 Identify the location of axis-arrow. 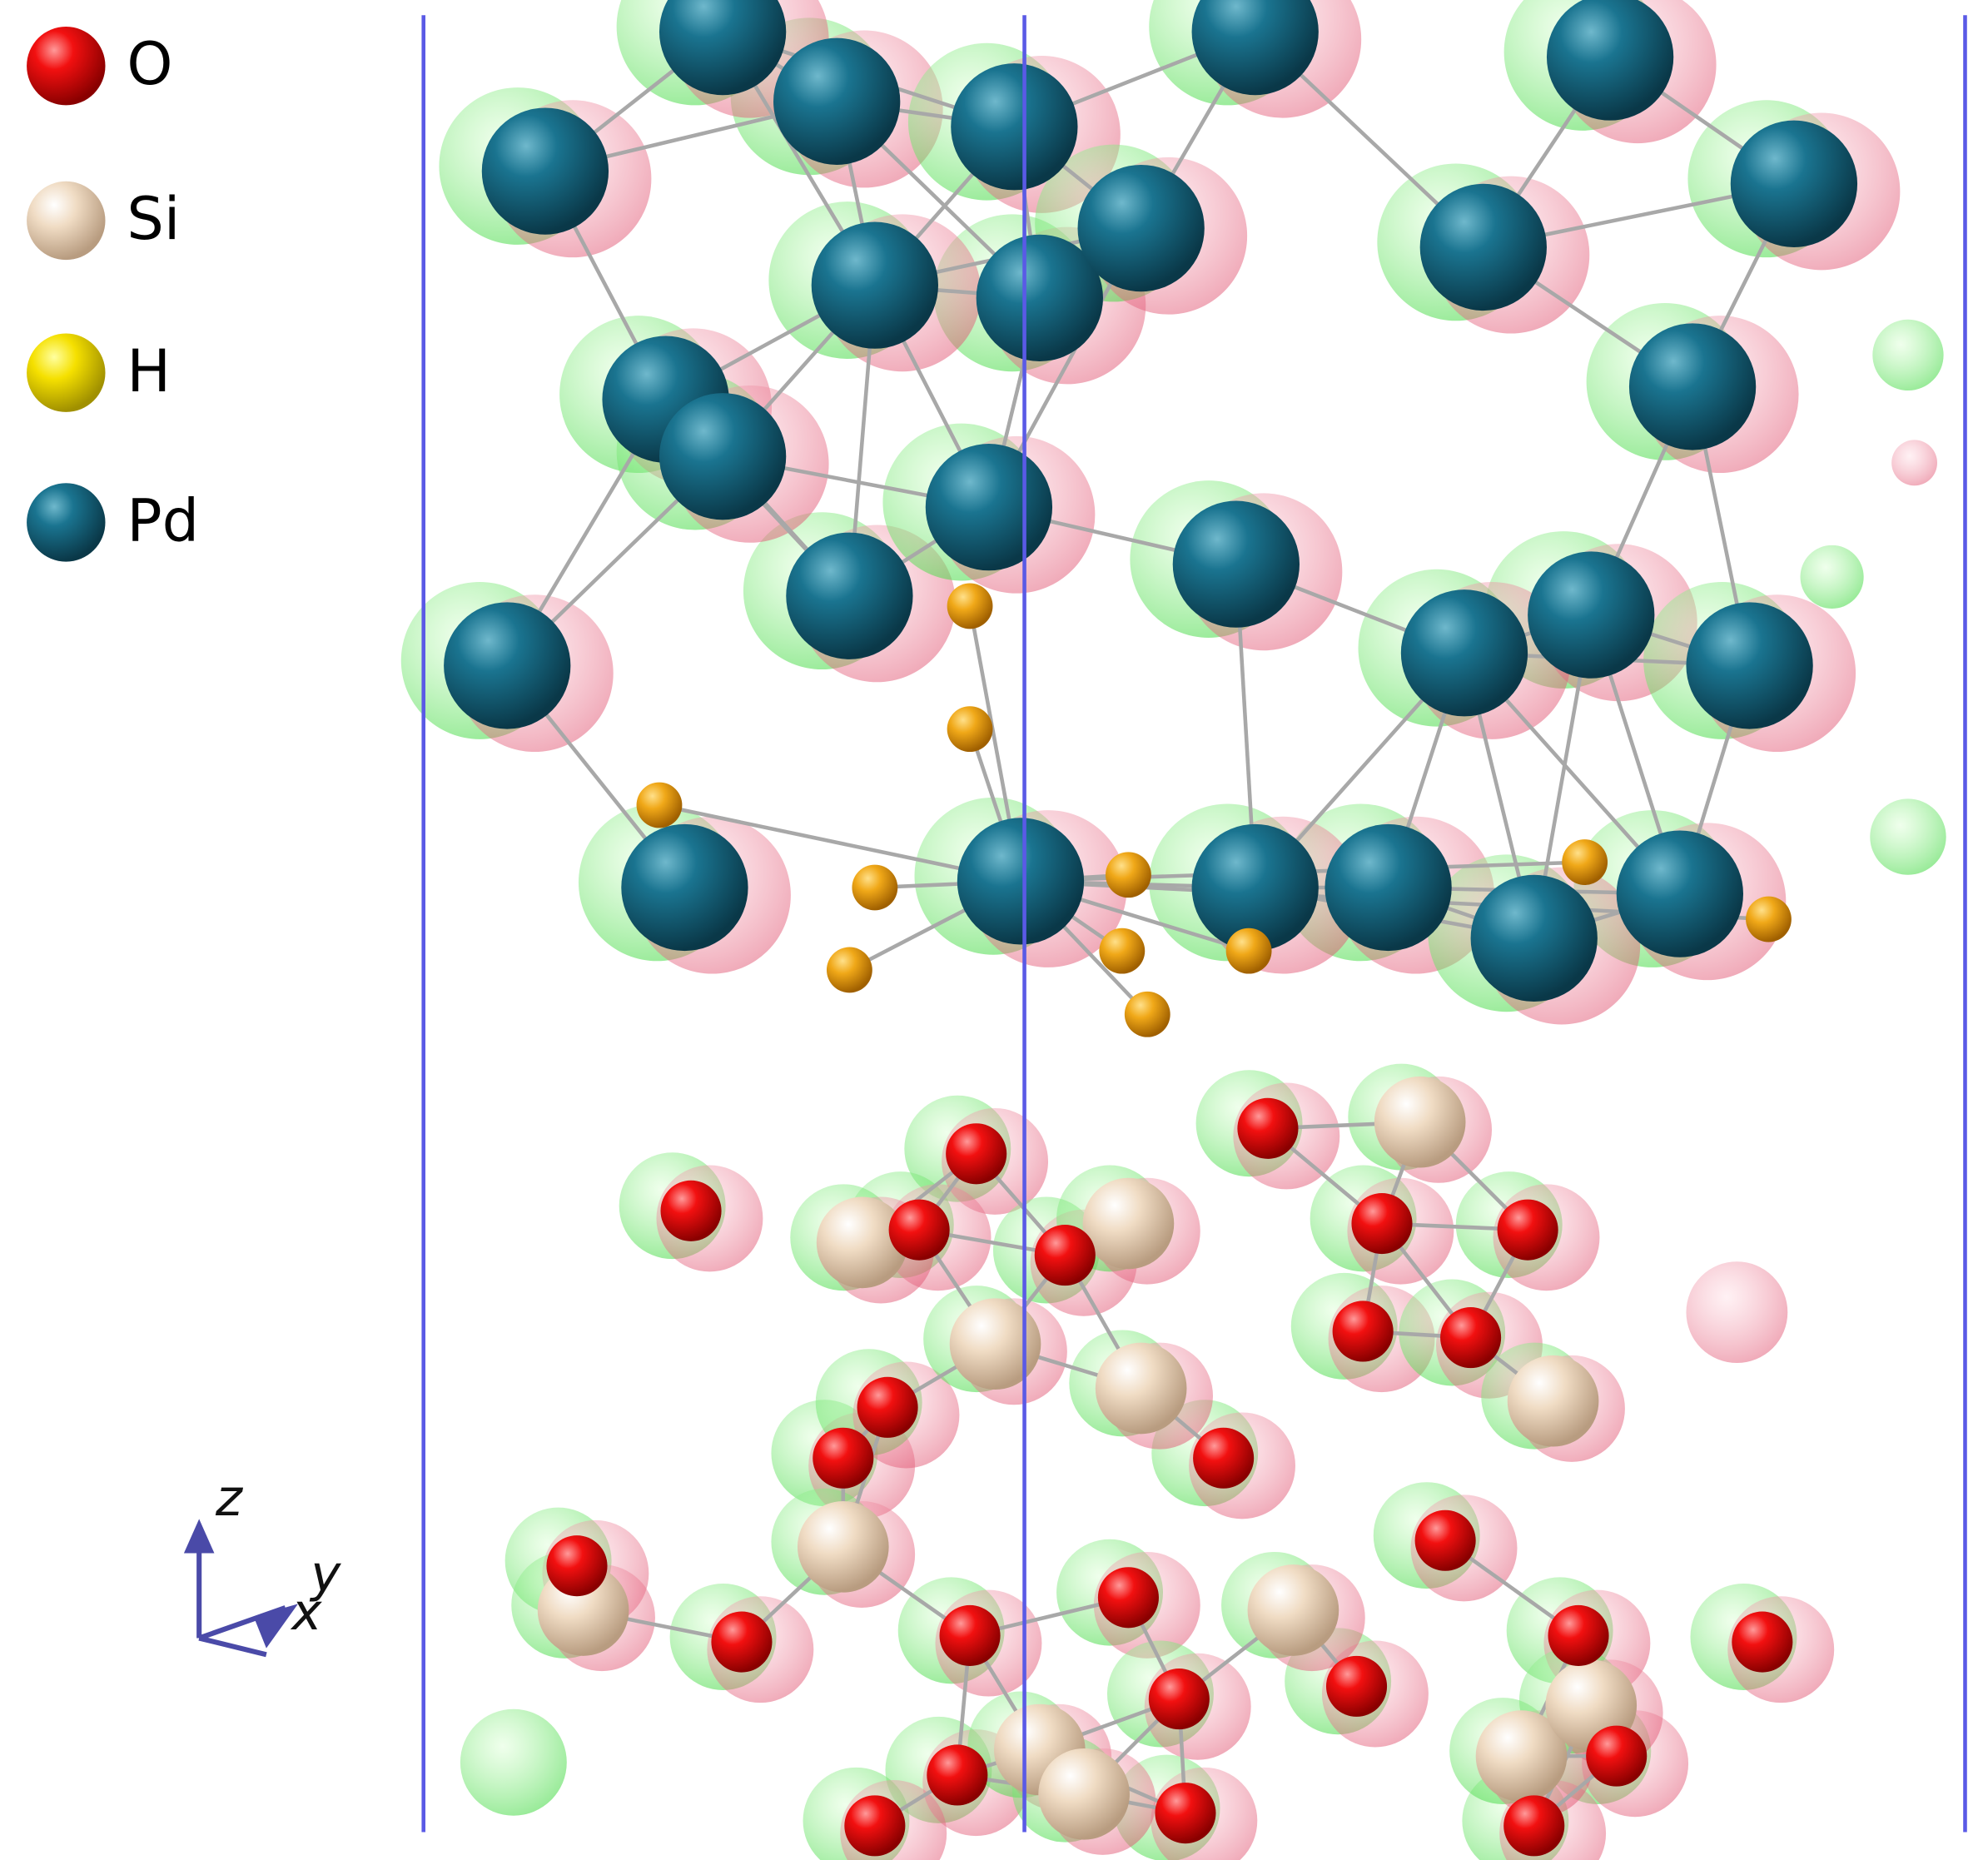
(232, 1647).